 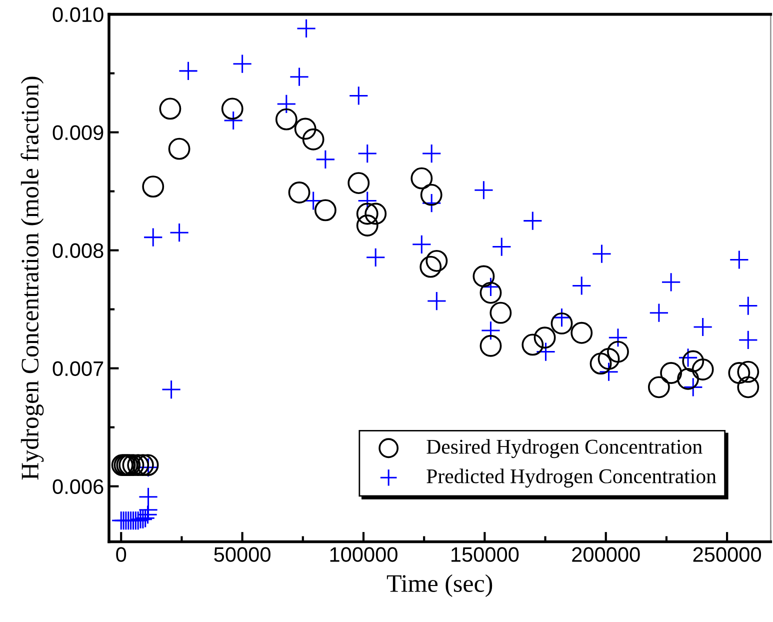 What do you see at coordinates (78, 250) in the screenshot?
I see `y-tick-label: 0.008` at bounding box center [78, 250].